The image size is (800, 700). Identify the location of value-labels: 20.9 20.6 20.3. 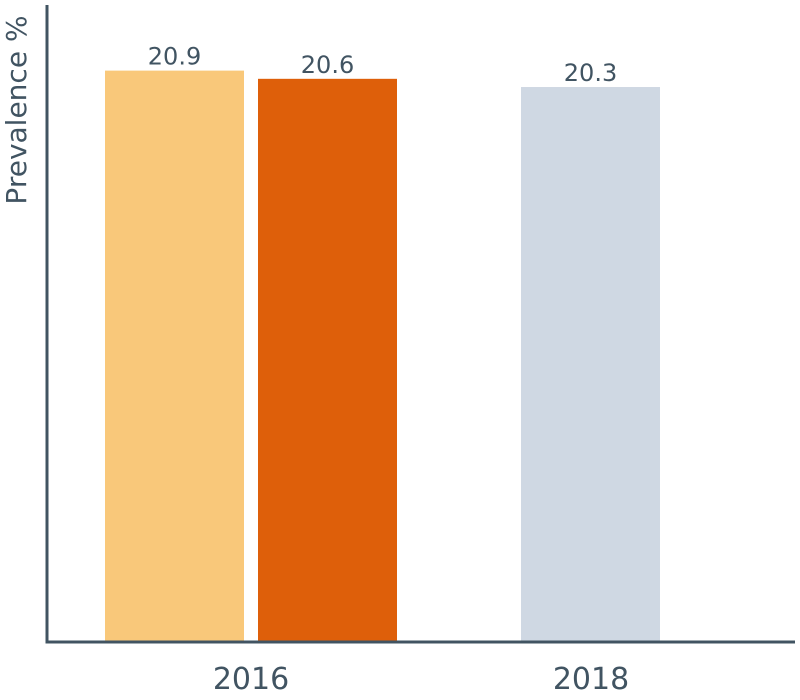
(382, 65).